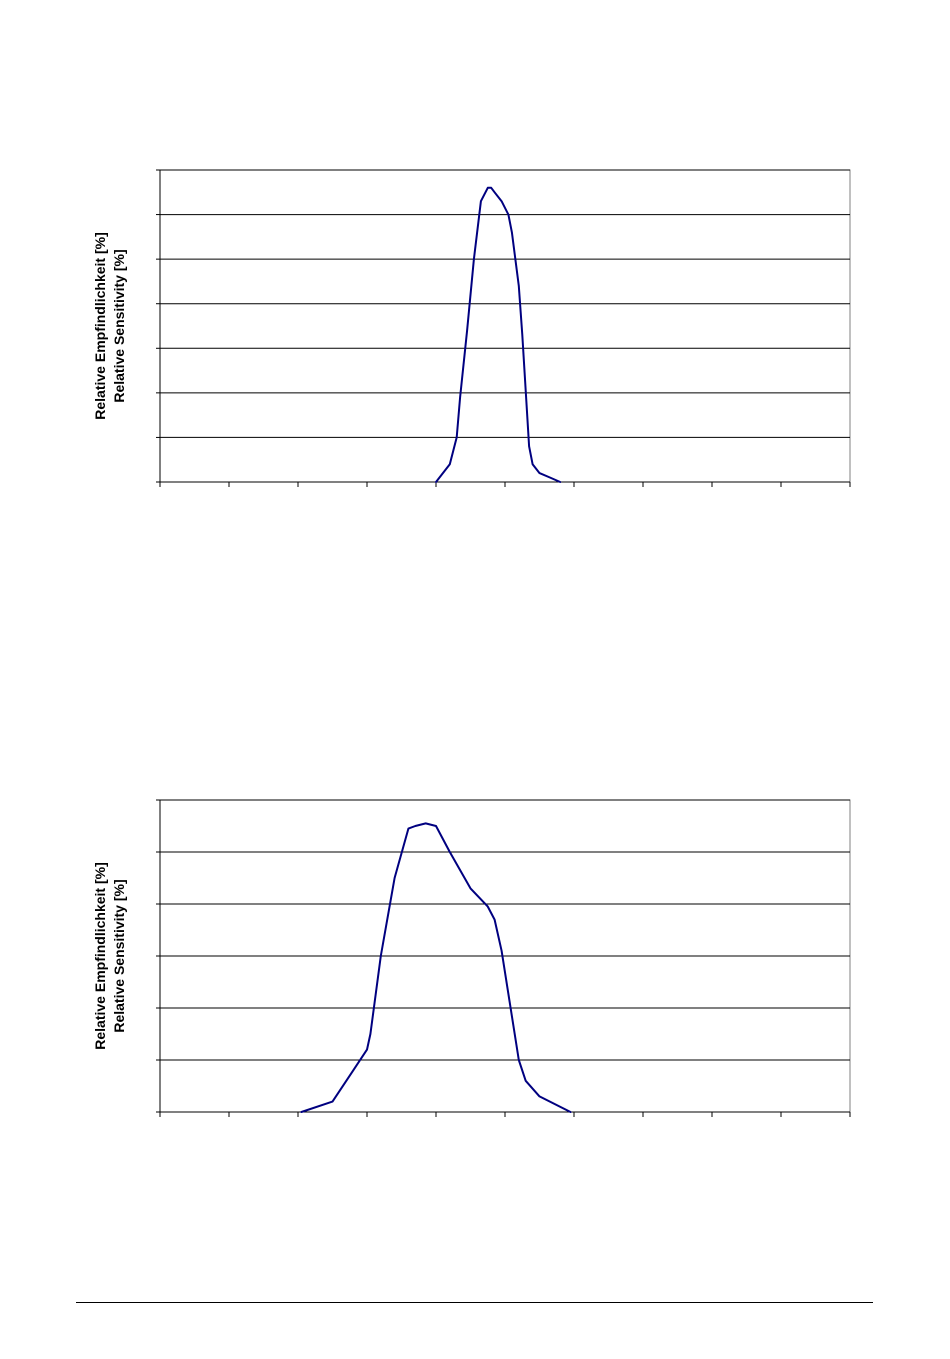  What do you see at coordinates (119, 325) in the screenshot?
I see `chart-1-ylabel-line2: Relative Sensitivity [%]` at bounding box center [119, 325].